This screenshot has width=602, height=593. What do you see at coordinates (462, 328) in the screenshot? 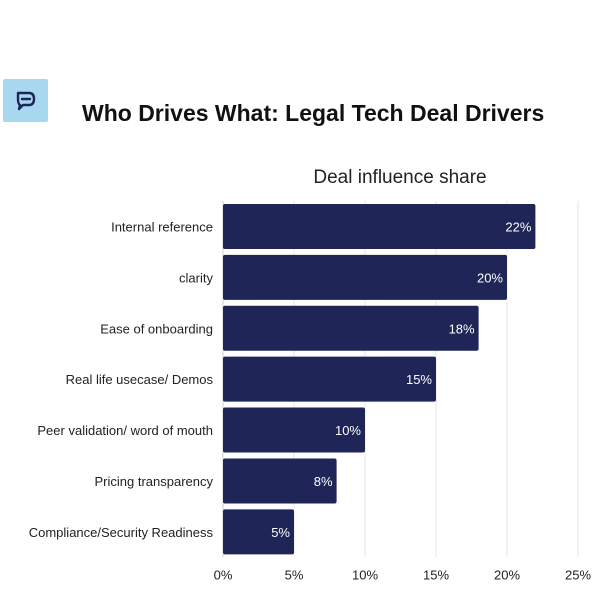
I see `data-label: 18%` at bounding box center [462, 328].